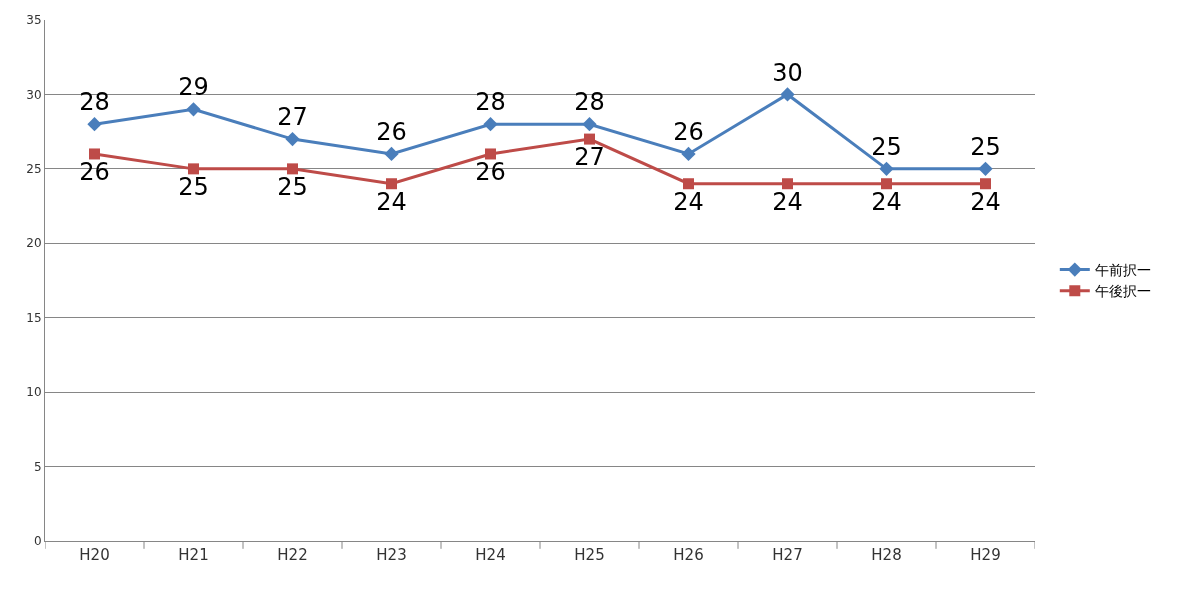 The width and height of the screenshot is (1200, 599). What do you see at coordinates (490, 555) in the screenshot?
I see `x-tick-label: H24` at bounding box center [490, 555].